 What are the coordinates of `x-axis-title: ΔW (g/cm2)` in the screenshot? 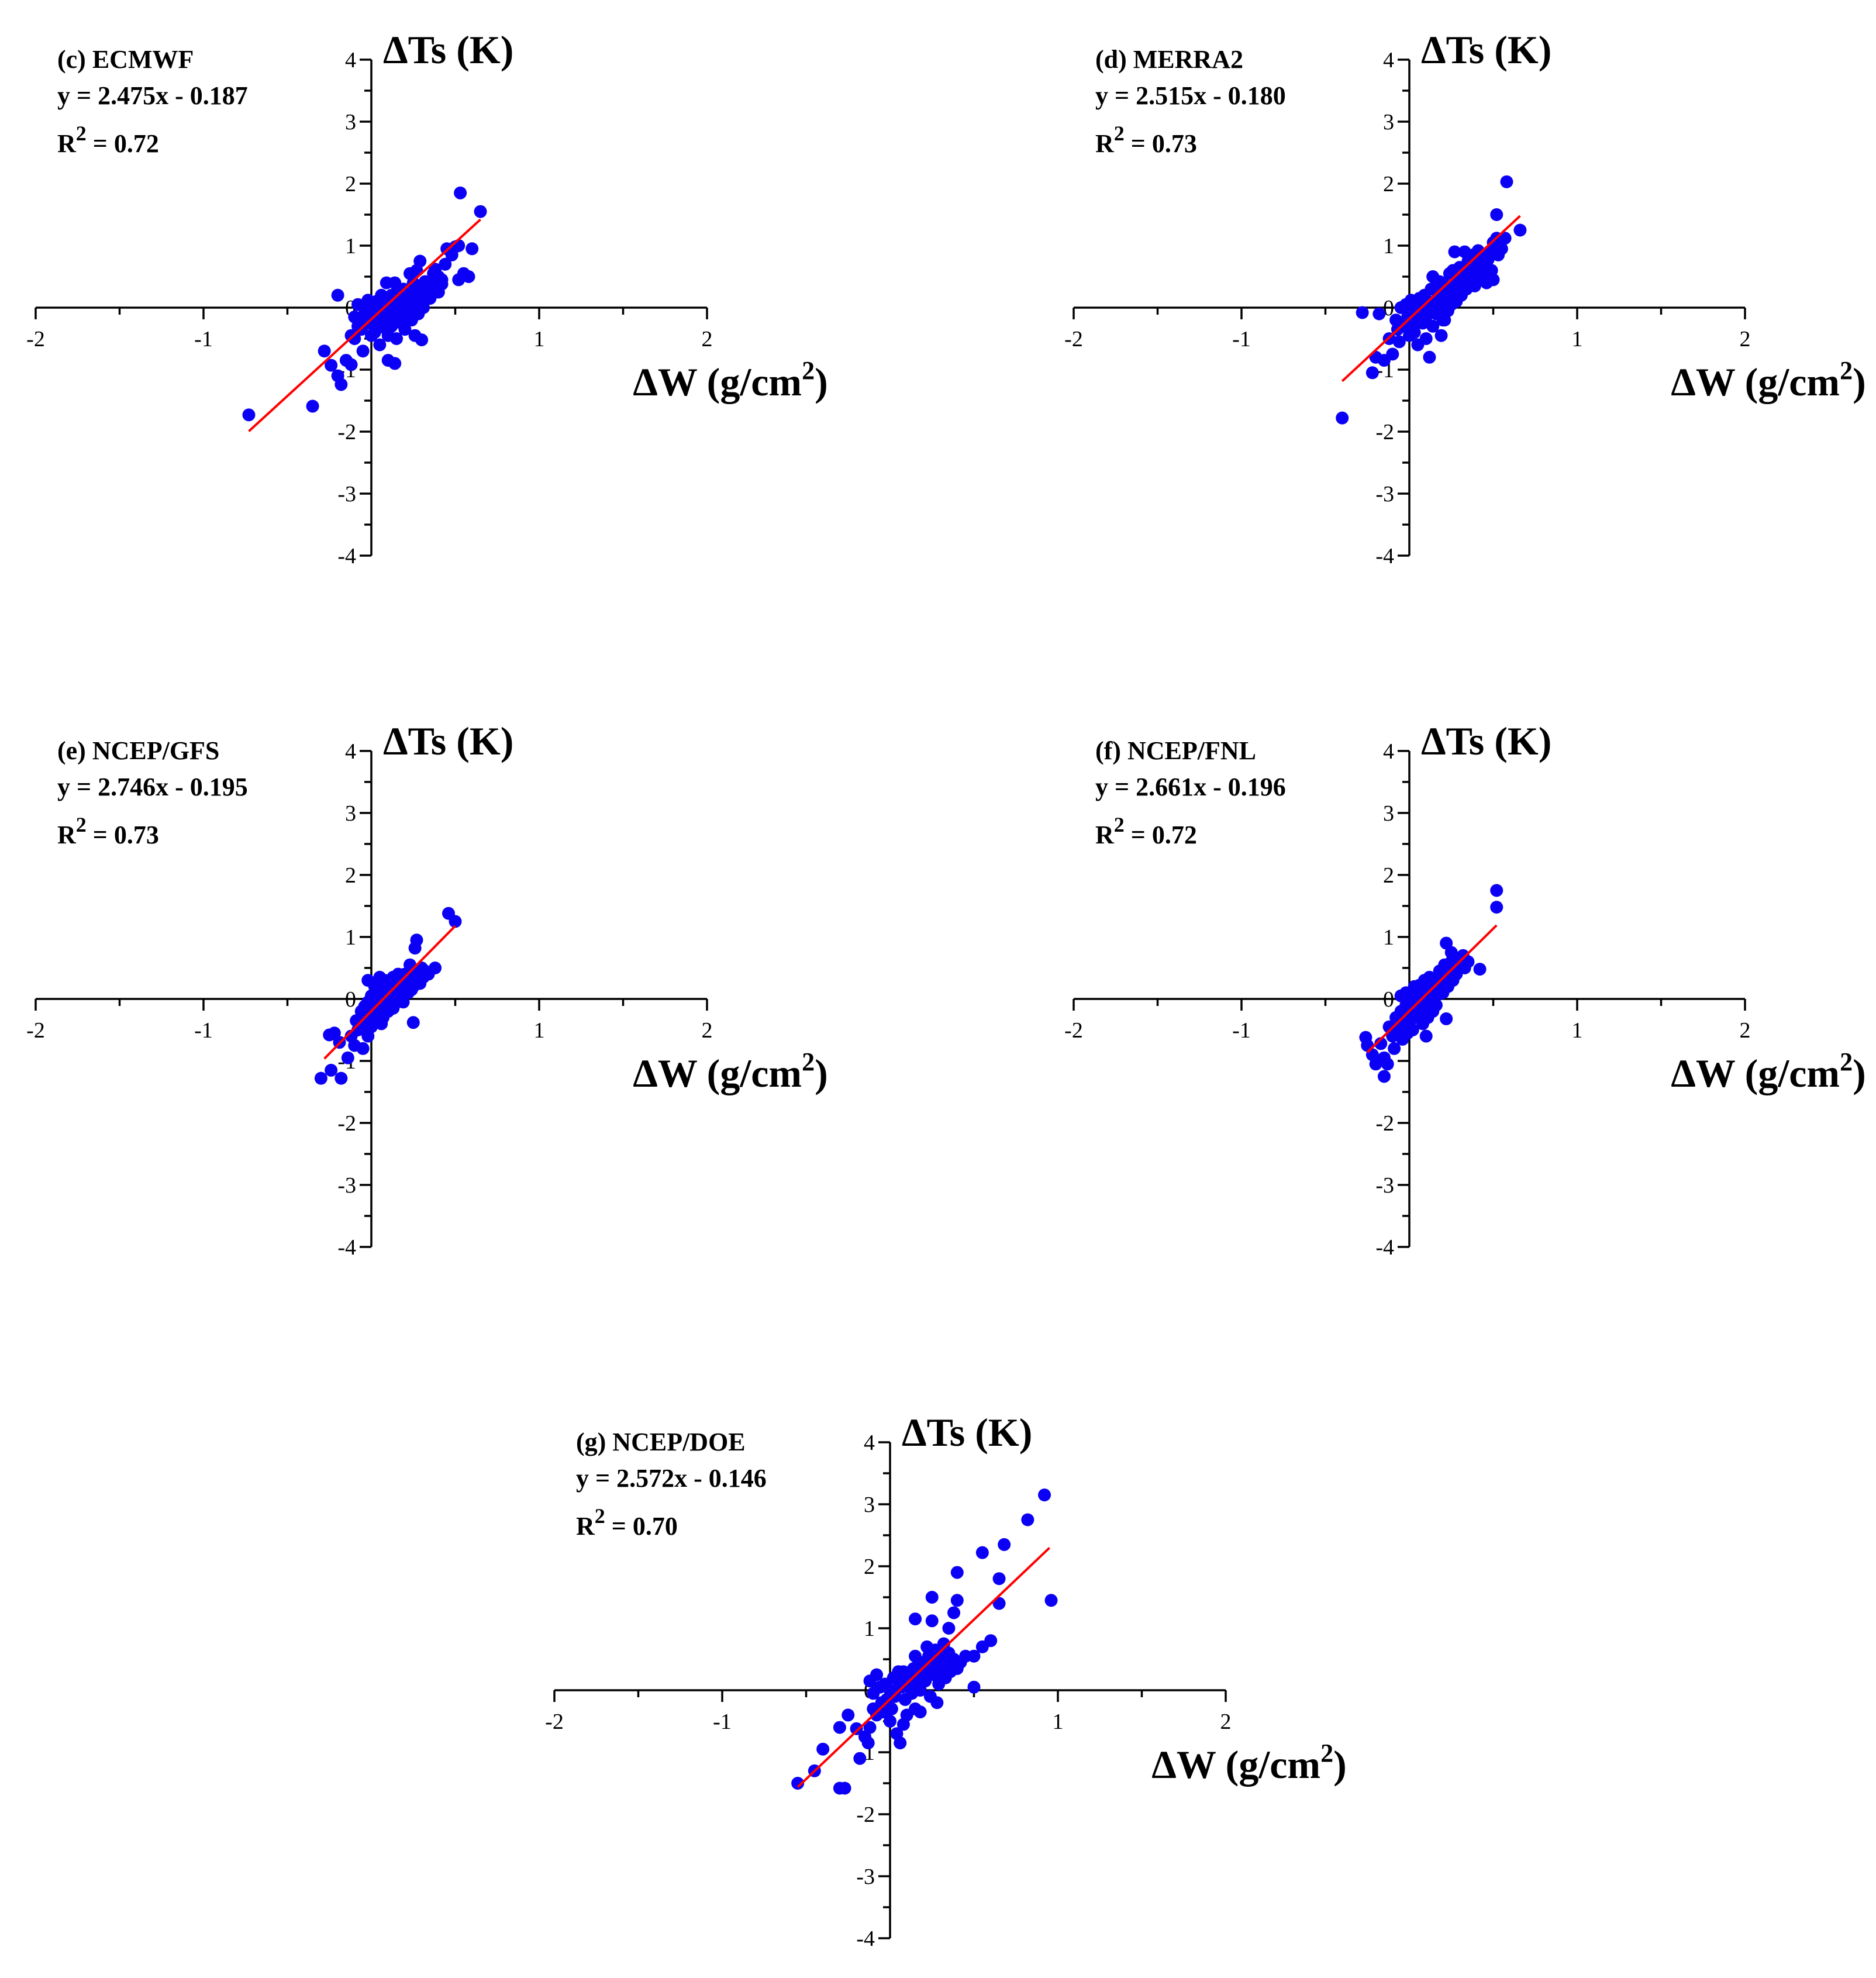 It's located at (730, 380).